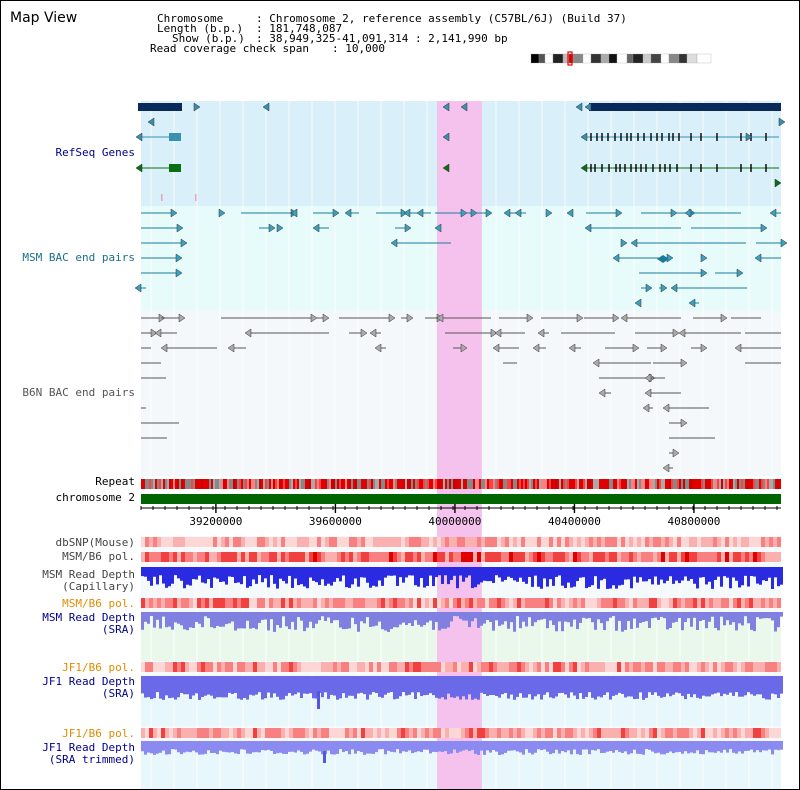 Image resolution: width=800 pixels, height=790 pixels. Describe the element at coordinates (88, 617) in the screenshot. I see `msm-read-depth-sra-label: MSM Read Depth` at that location.